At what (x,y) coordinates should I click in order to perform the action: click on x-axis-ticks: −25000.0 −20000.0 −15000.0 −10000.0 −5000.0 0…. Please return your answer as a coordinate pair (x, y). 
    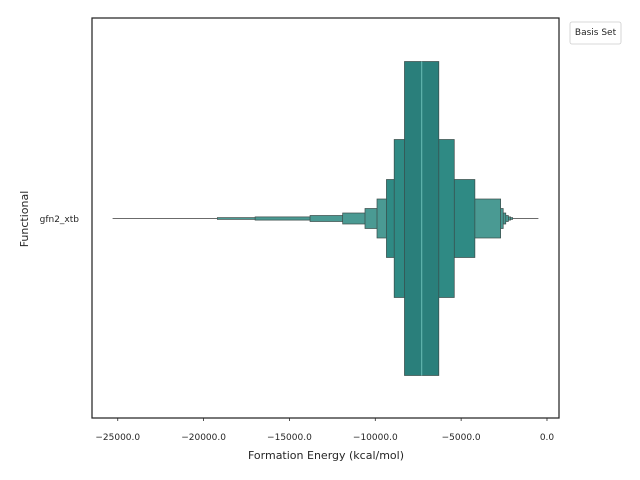
    Looking at the image, I should click on (324, 430).